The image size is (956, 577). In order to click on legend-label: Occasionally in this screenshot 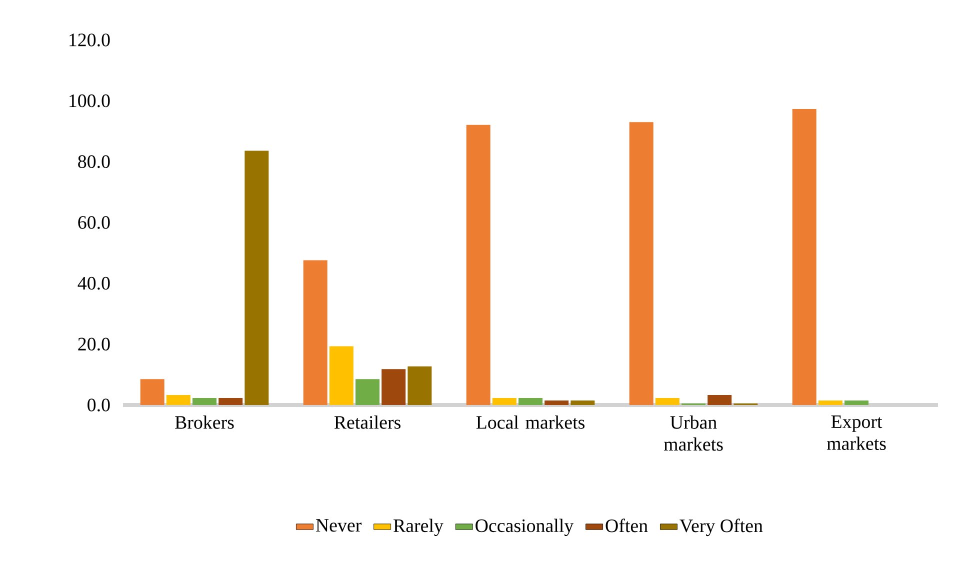, I will do `click(525, 527)`.